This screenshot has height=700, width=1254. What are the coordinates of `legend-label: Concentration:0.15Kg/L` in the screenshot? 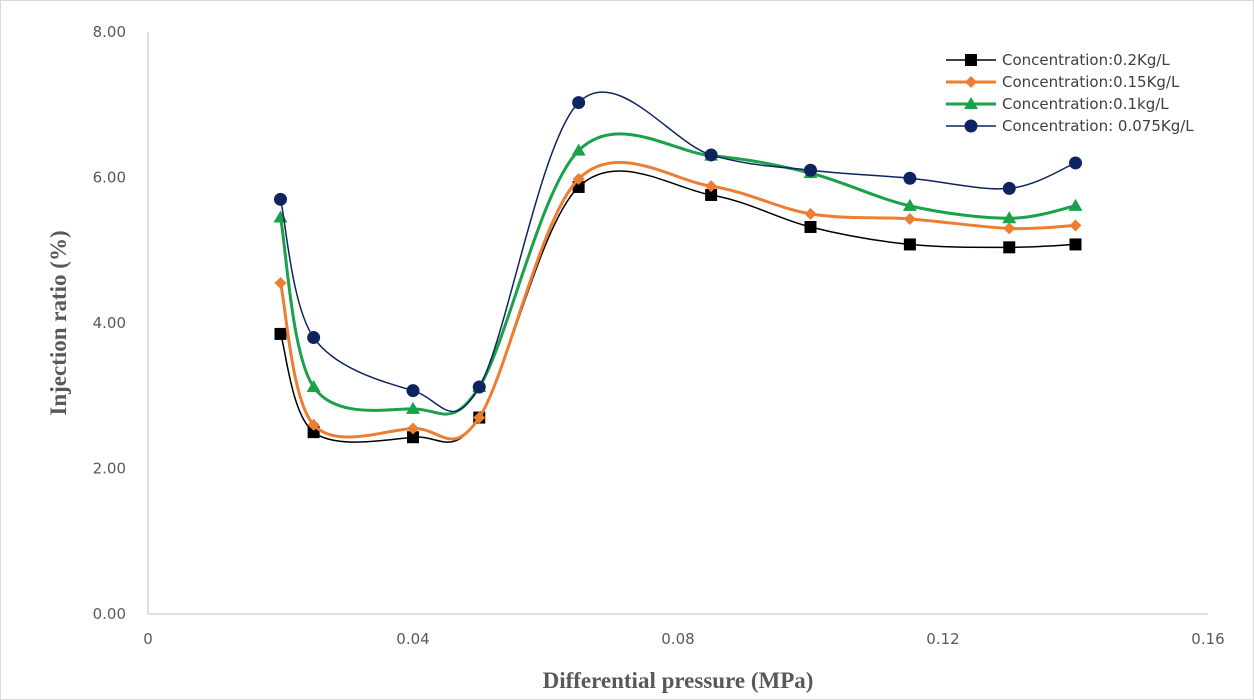 It's located at (1091, 82).